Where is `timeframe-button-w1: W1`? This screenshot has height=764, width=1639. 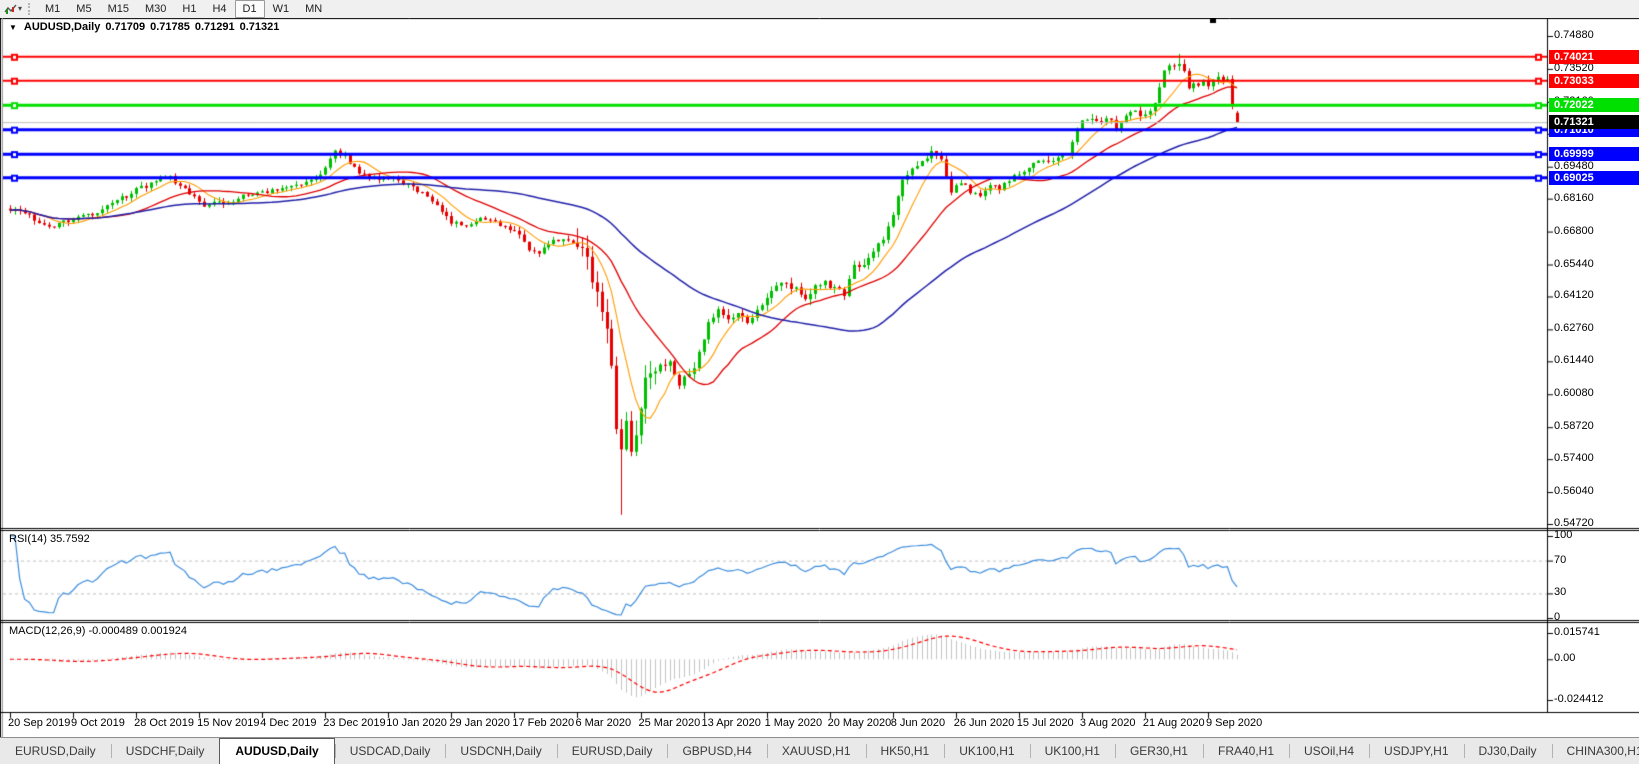
timeframe-button-w1: W1 is located at coordinates (281, 9).